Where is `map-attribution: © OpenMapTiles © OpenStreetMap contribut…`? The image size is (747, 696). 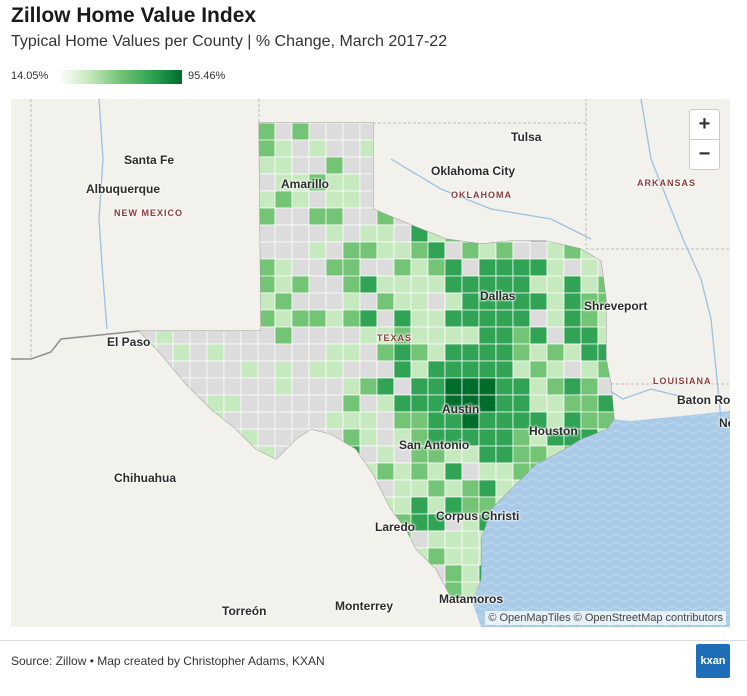
map-attribution: © OpenMapTiles © OpenStreetMap contribut… is located at coordinates (605, 618).